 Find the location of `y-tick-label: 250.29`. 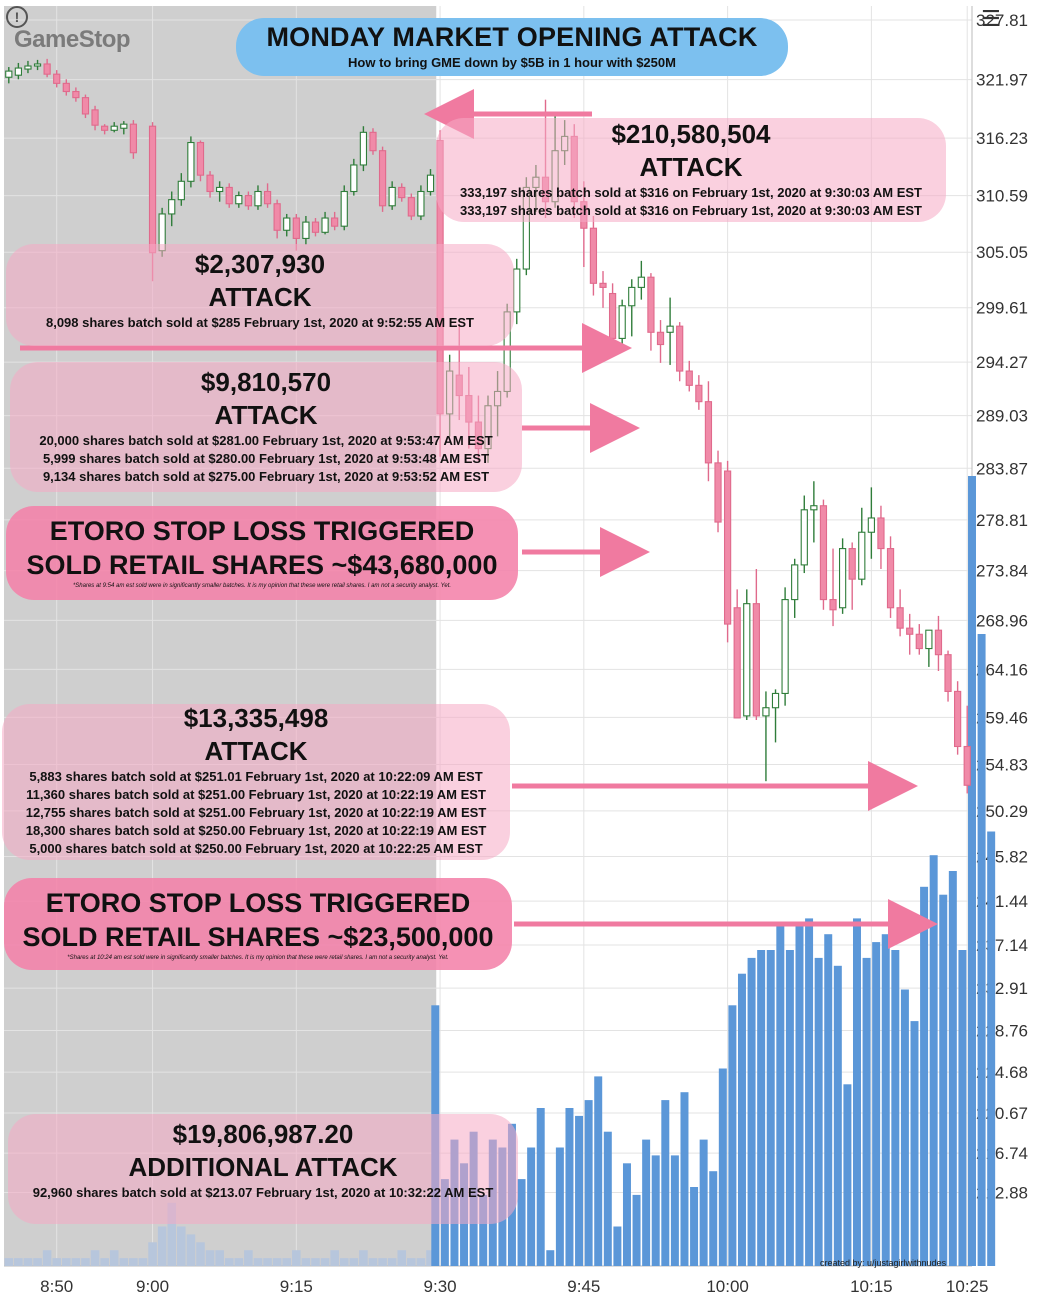

y-tick-label: 250.29 is located at coordinates (1002, 811).